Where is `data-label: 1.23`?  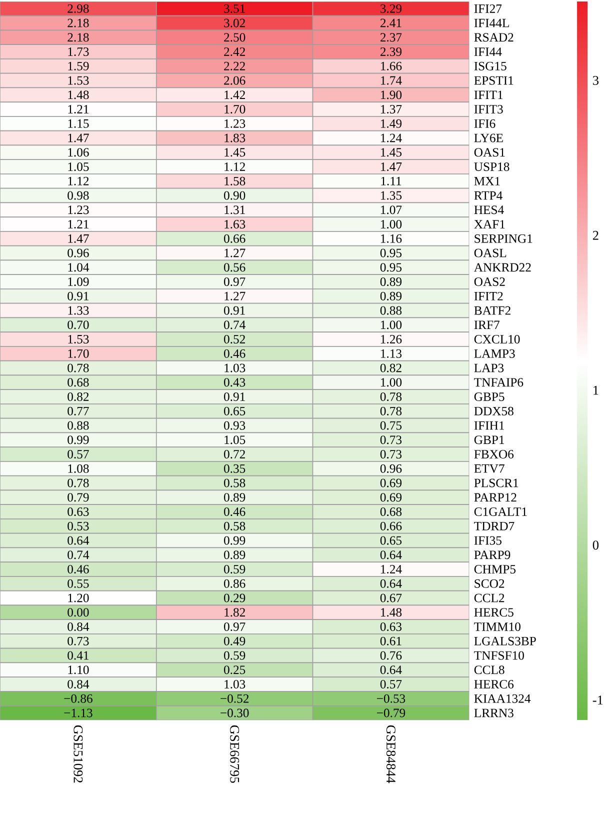 data-label: 1.23 is located at coordinates (235, 123).